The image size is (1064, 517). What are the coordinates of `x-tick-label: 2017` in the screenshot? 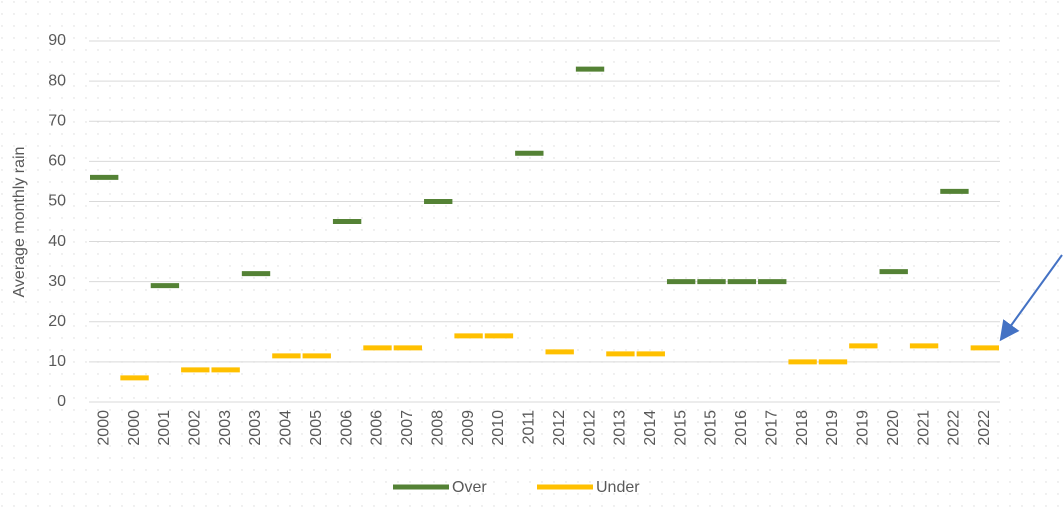 It's located at (771, 428).